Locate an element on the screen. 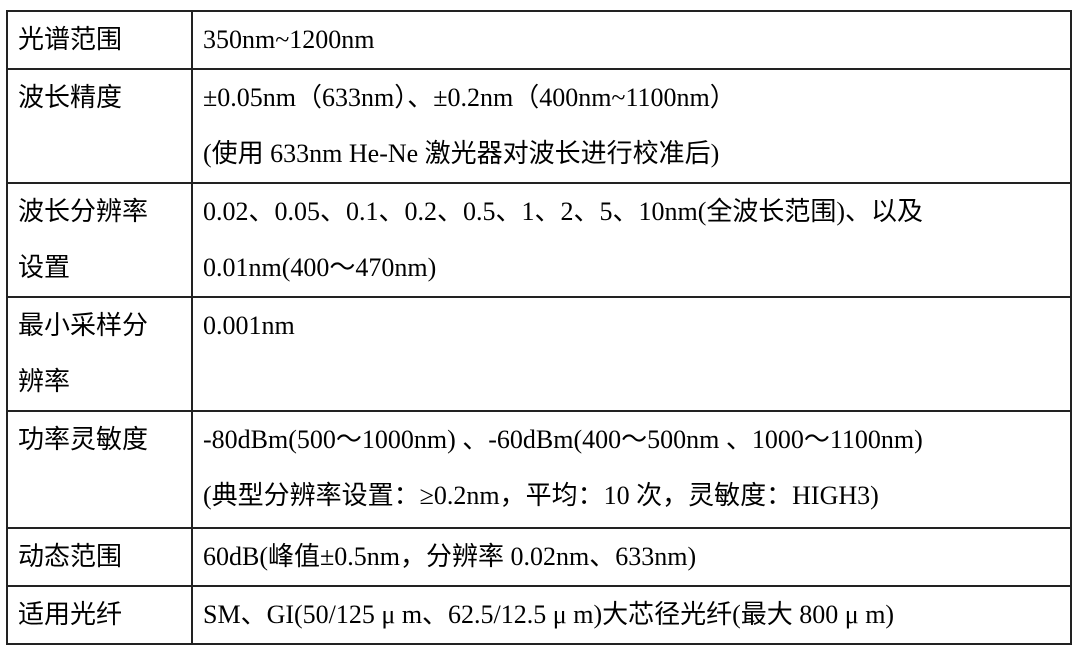  row-label: 最小采样分 辨率 is located at coordinates (99, 354).